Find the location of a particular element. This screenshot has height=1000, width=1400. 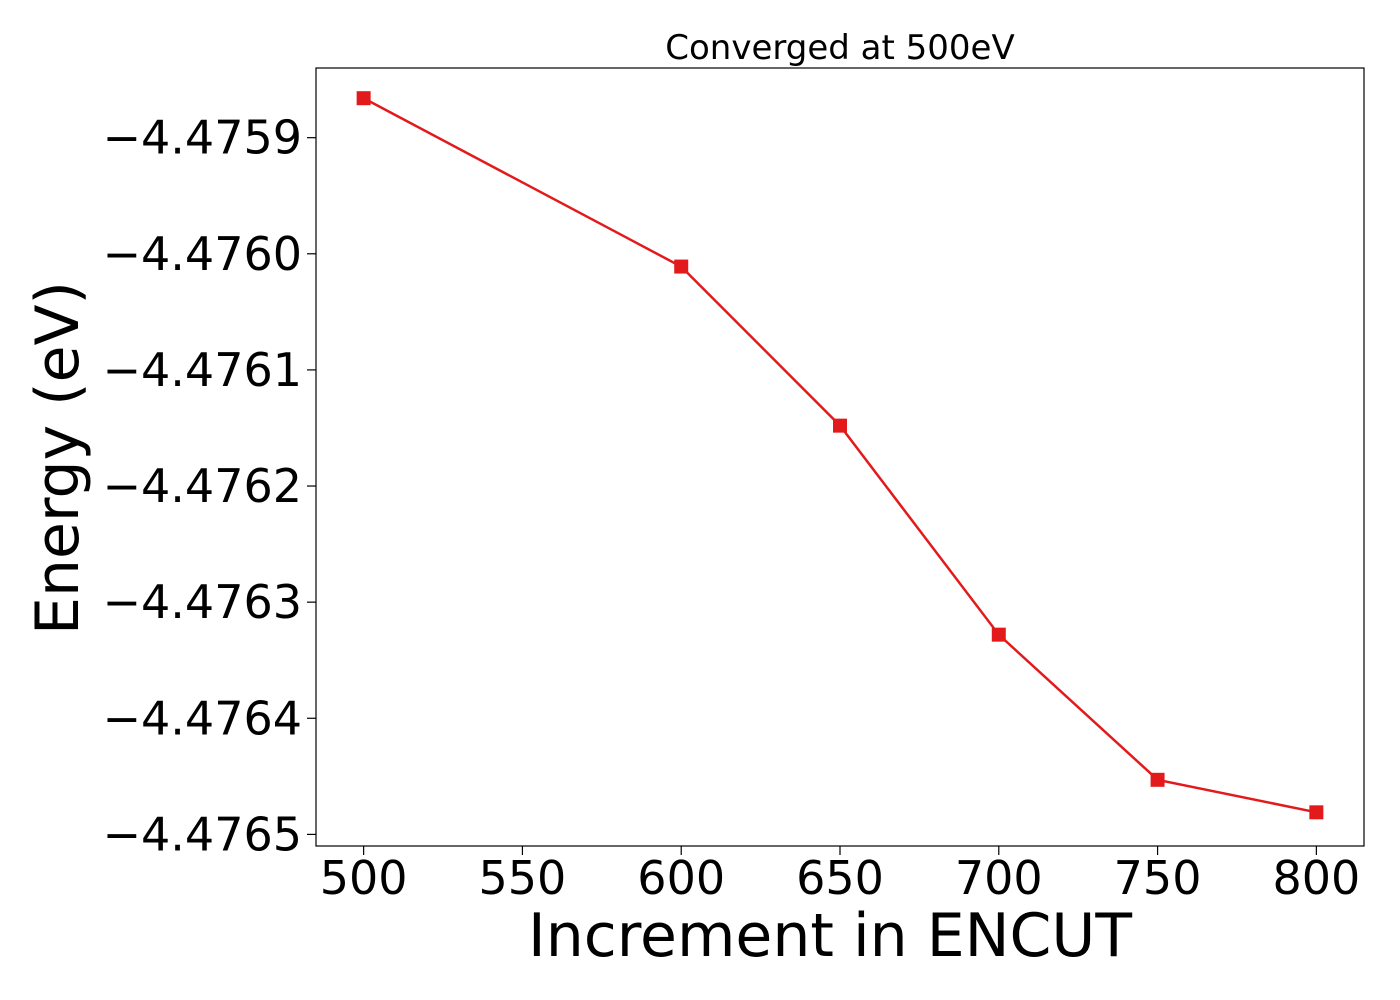

y-tick-label: −4.4761 is located at coordinates (203, 370).